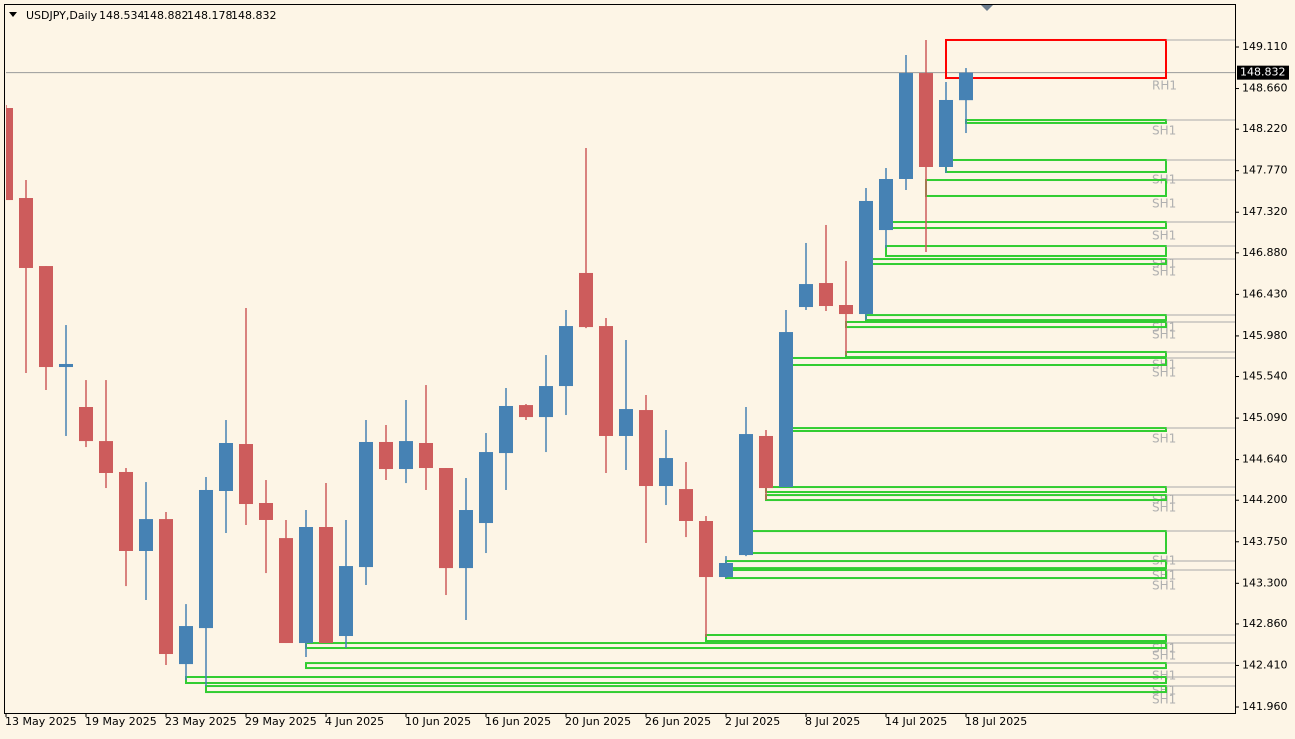 The width and height of the screenshot is (1295, 739). I want to click on current-price-label: 148.832, so click(1263, 72).